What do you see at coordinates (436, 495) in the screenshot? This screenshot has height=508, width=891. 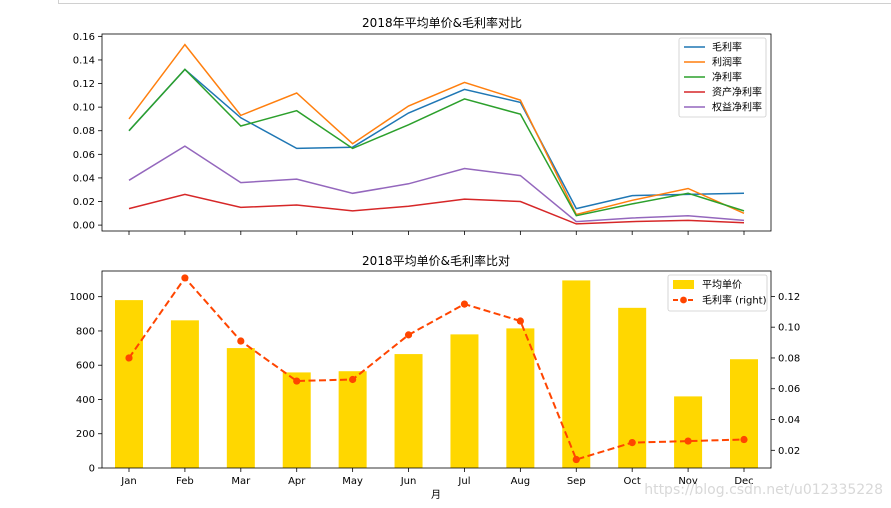 I see `bottom-x-axis-label: 月` at bounding box center [436, 495].